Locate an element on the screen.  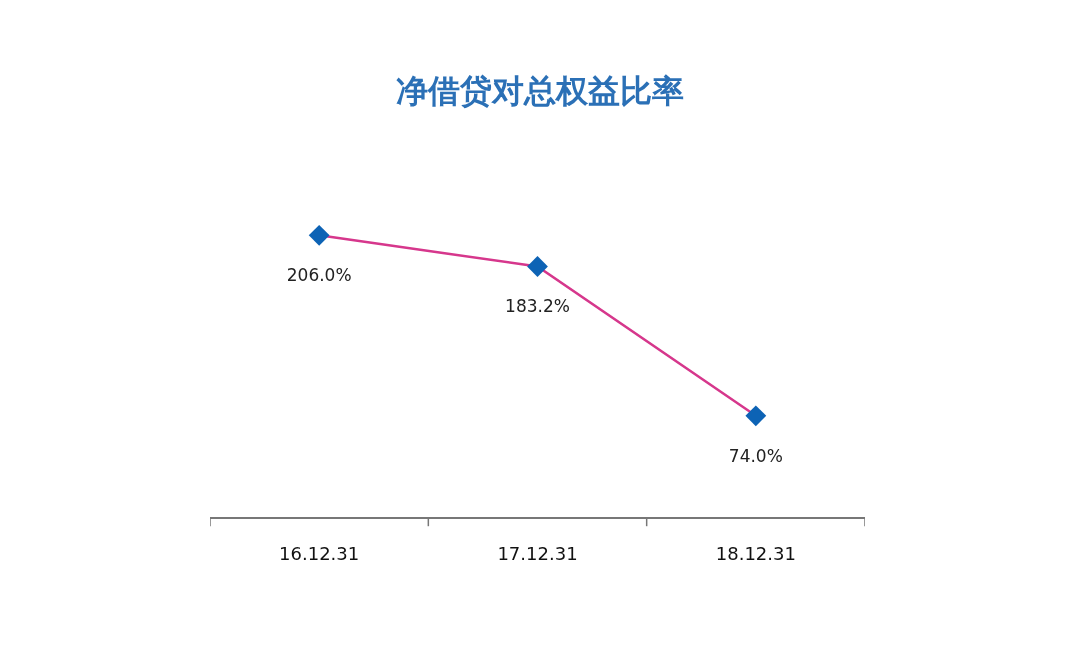
x-tick-label: 17.12.31 is located at coordinates (537, 554).